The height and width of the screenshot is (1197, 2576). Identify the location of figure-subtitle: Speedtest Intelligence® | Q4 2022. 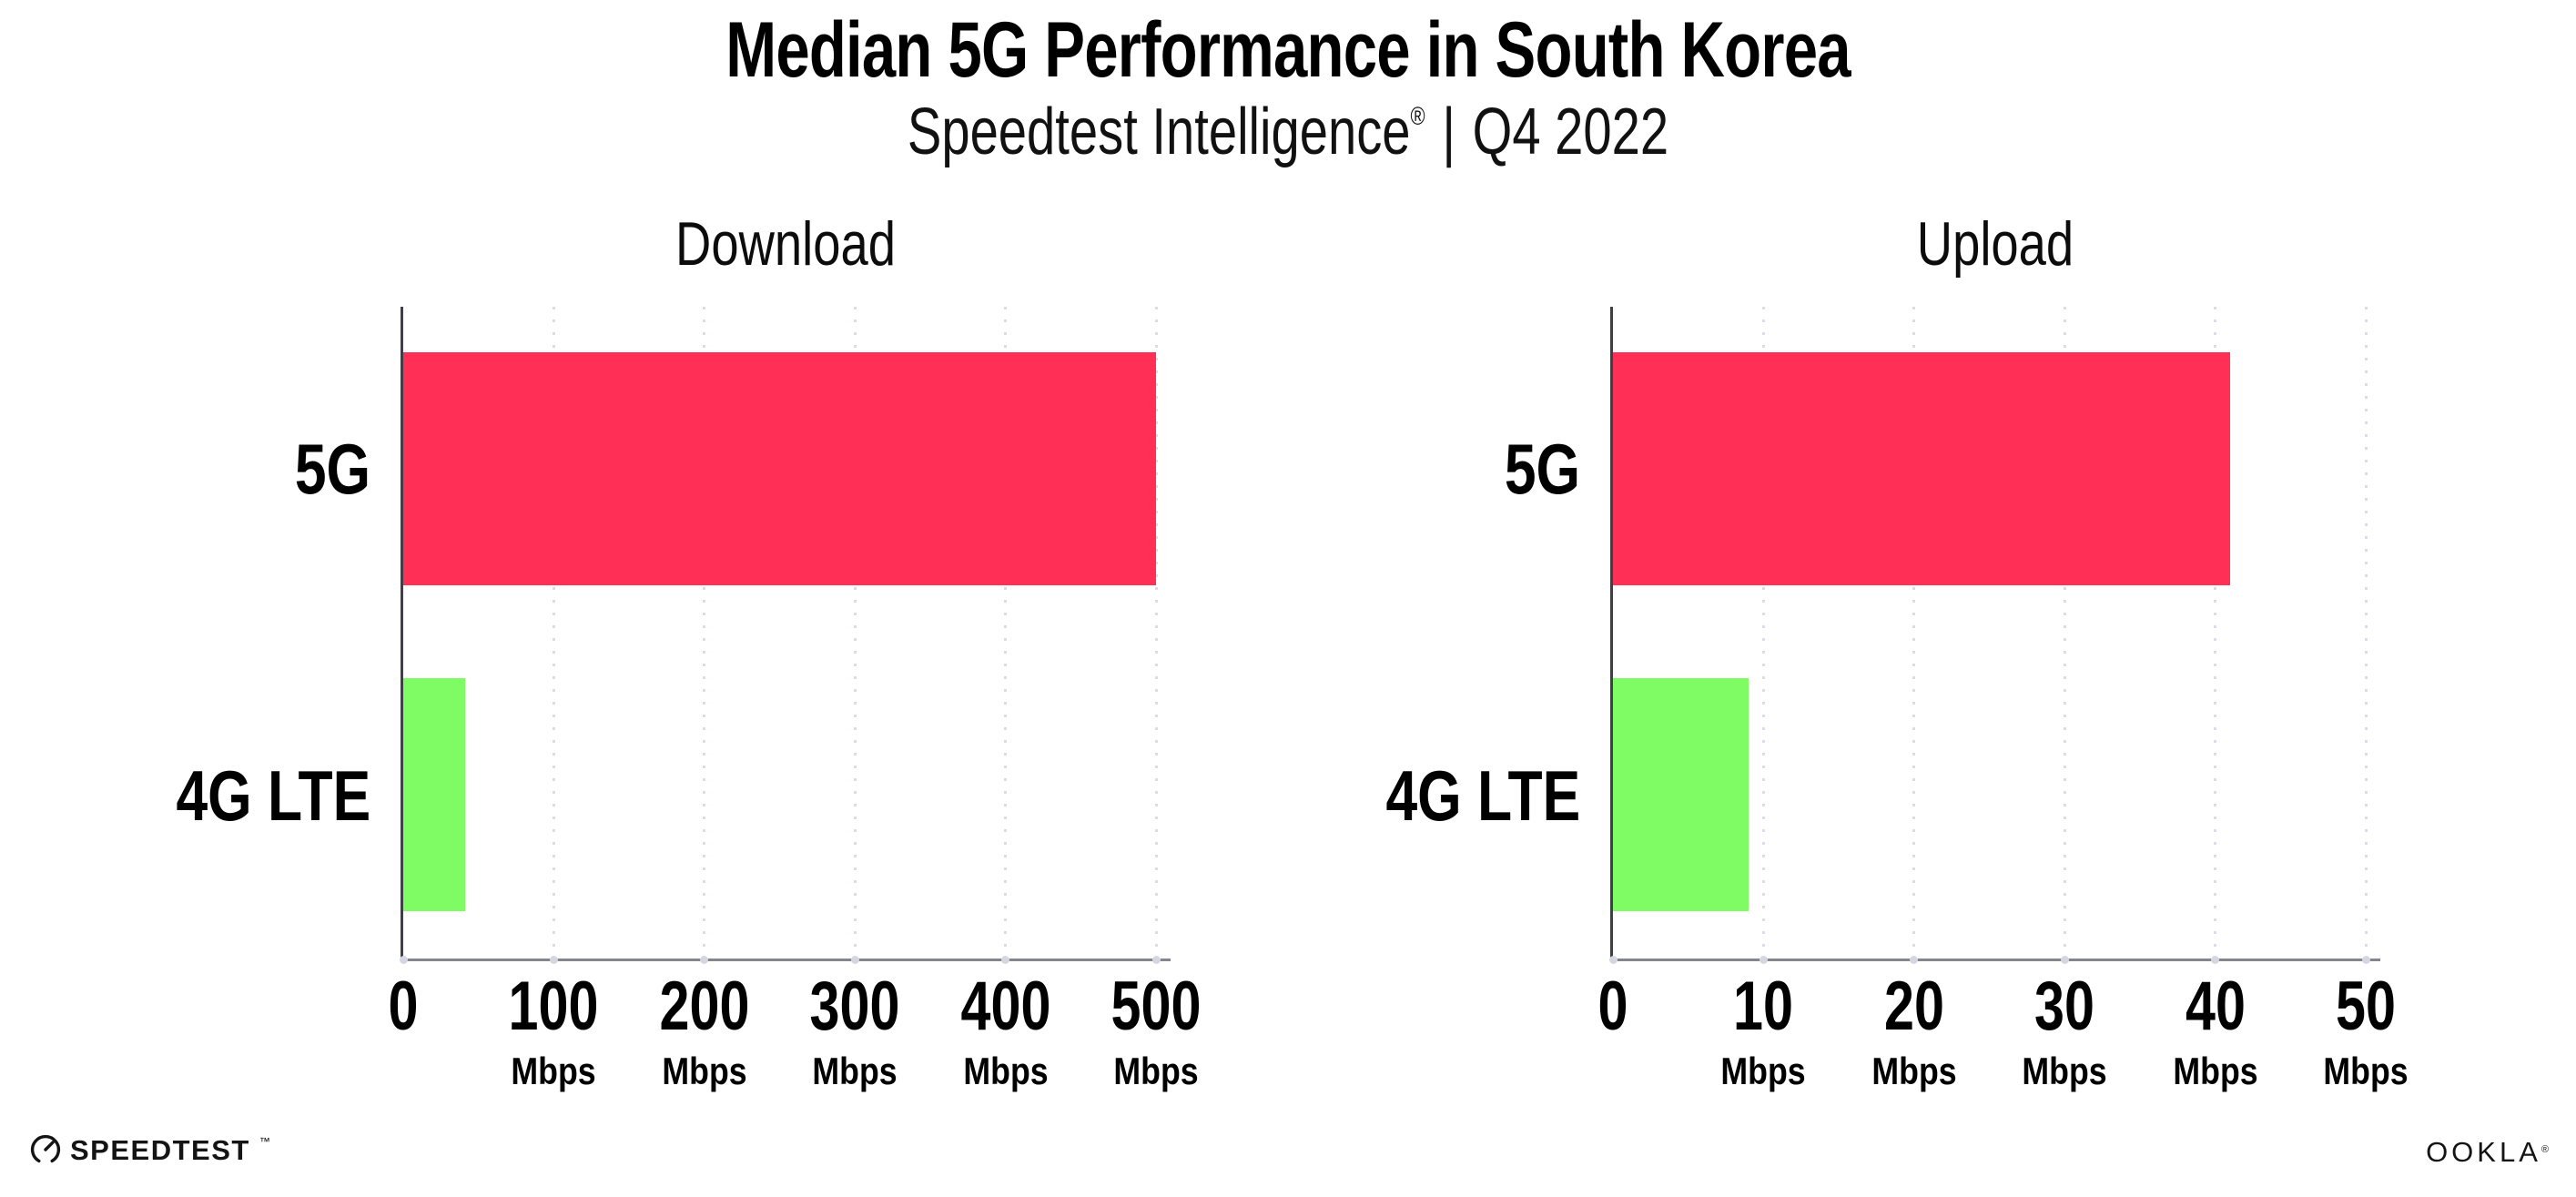
(1288, 132).